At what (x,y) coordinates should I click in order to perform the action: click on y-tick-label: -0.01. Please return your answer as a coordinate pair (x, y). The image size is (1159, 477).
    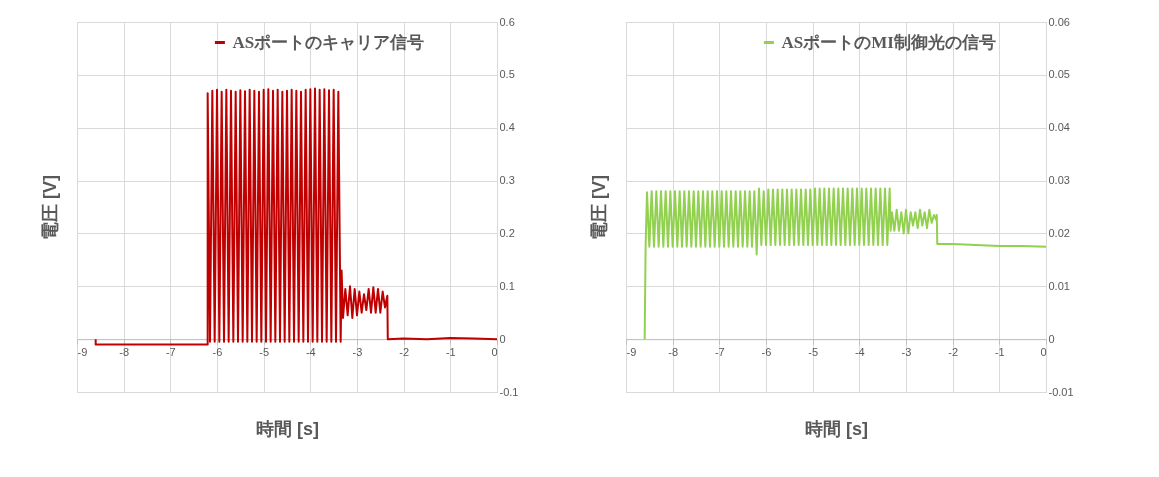
    Looking at the image, I should click on (1061, 391).